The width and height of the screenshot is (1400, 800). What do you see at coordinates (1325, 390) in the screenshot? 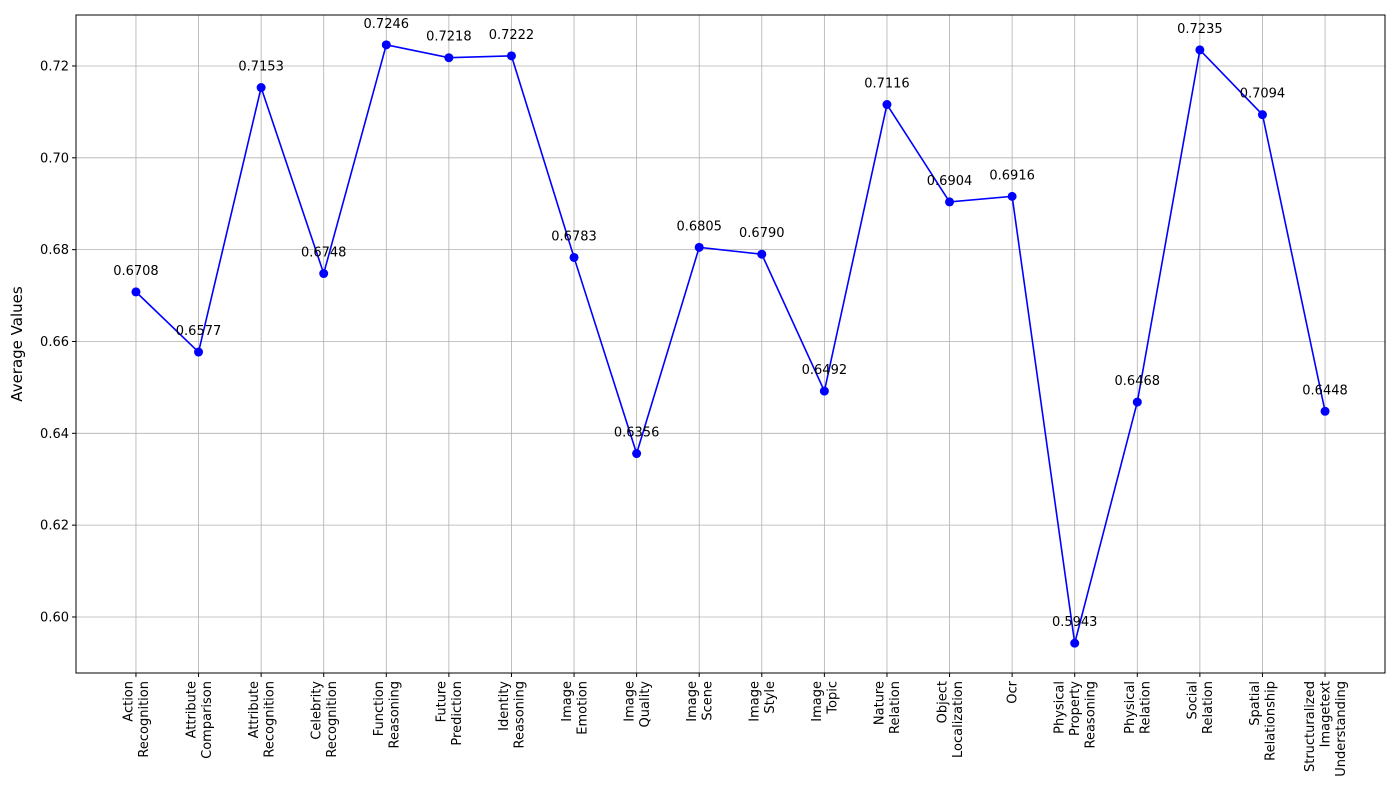
I see `value-label: 0.6448` at bounding box center [1325, 390].